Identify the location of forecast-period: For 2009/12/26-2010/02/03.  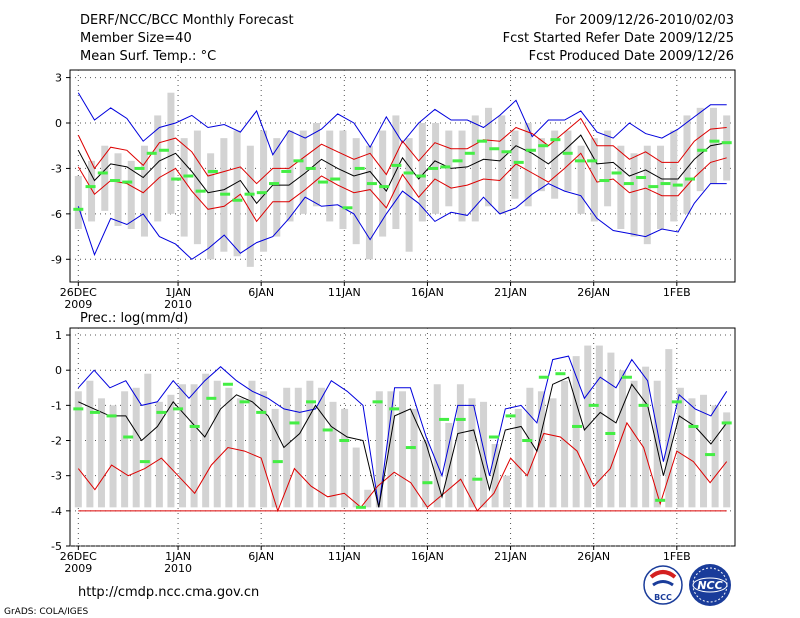
(644, 20).